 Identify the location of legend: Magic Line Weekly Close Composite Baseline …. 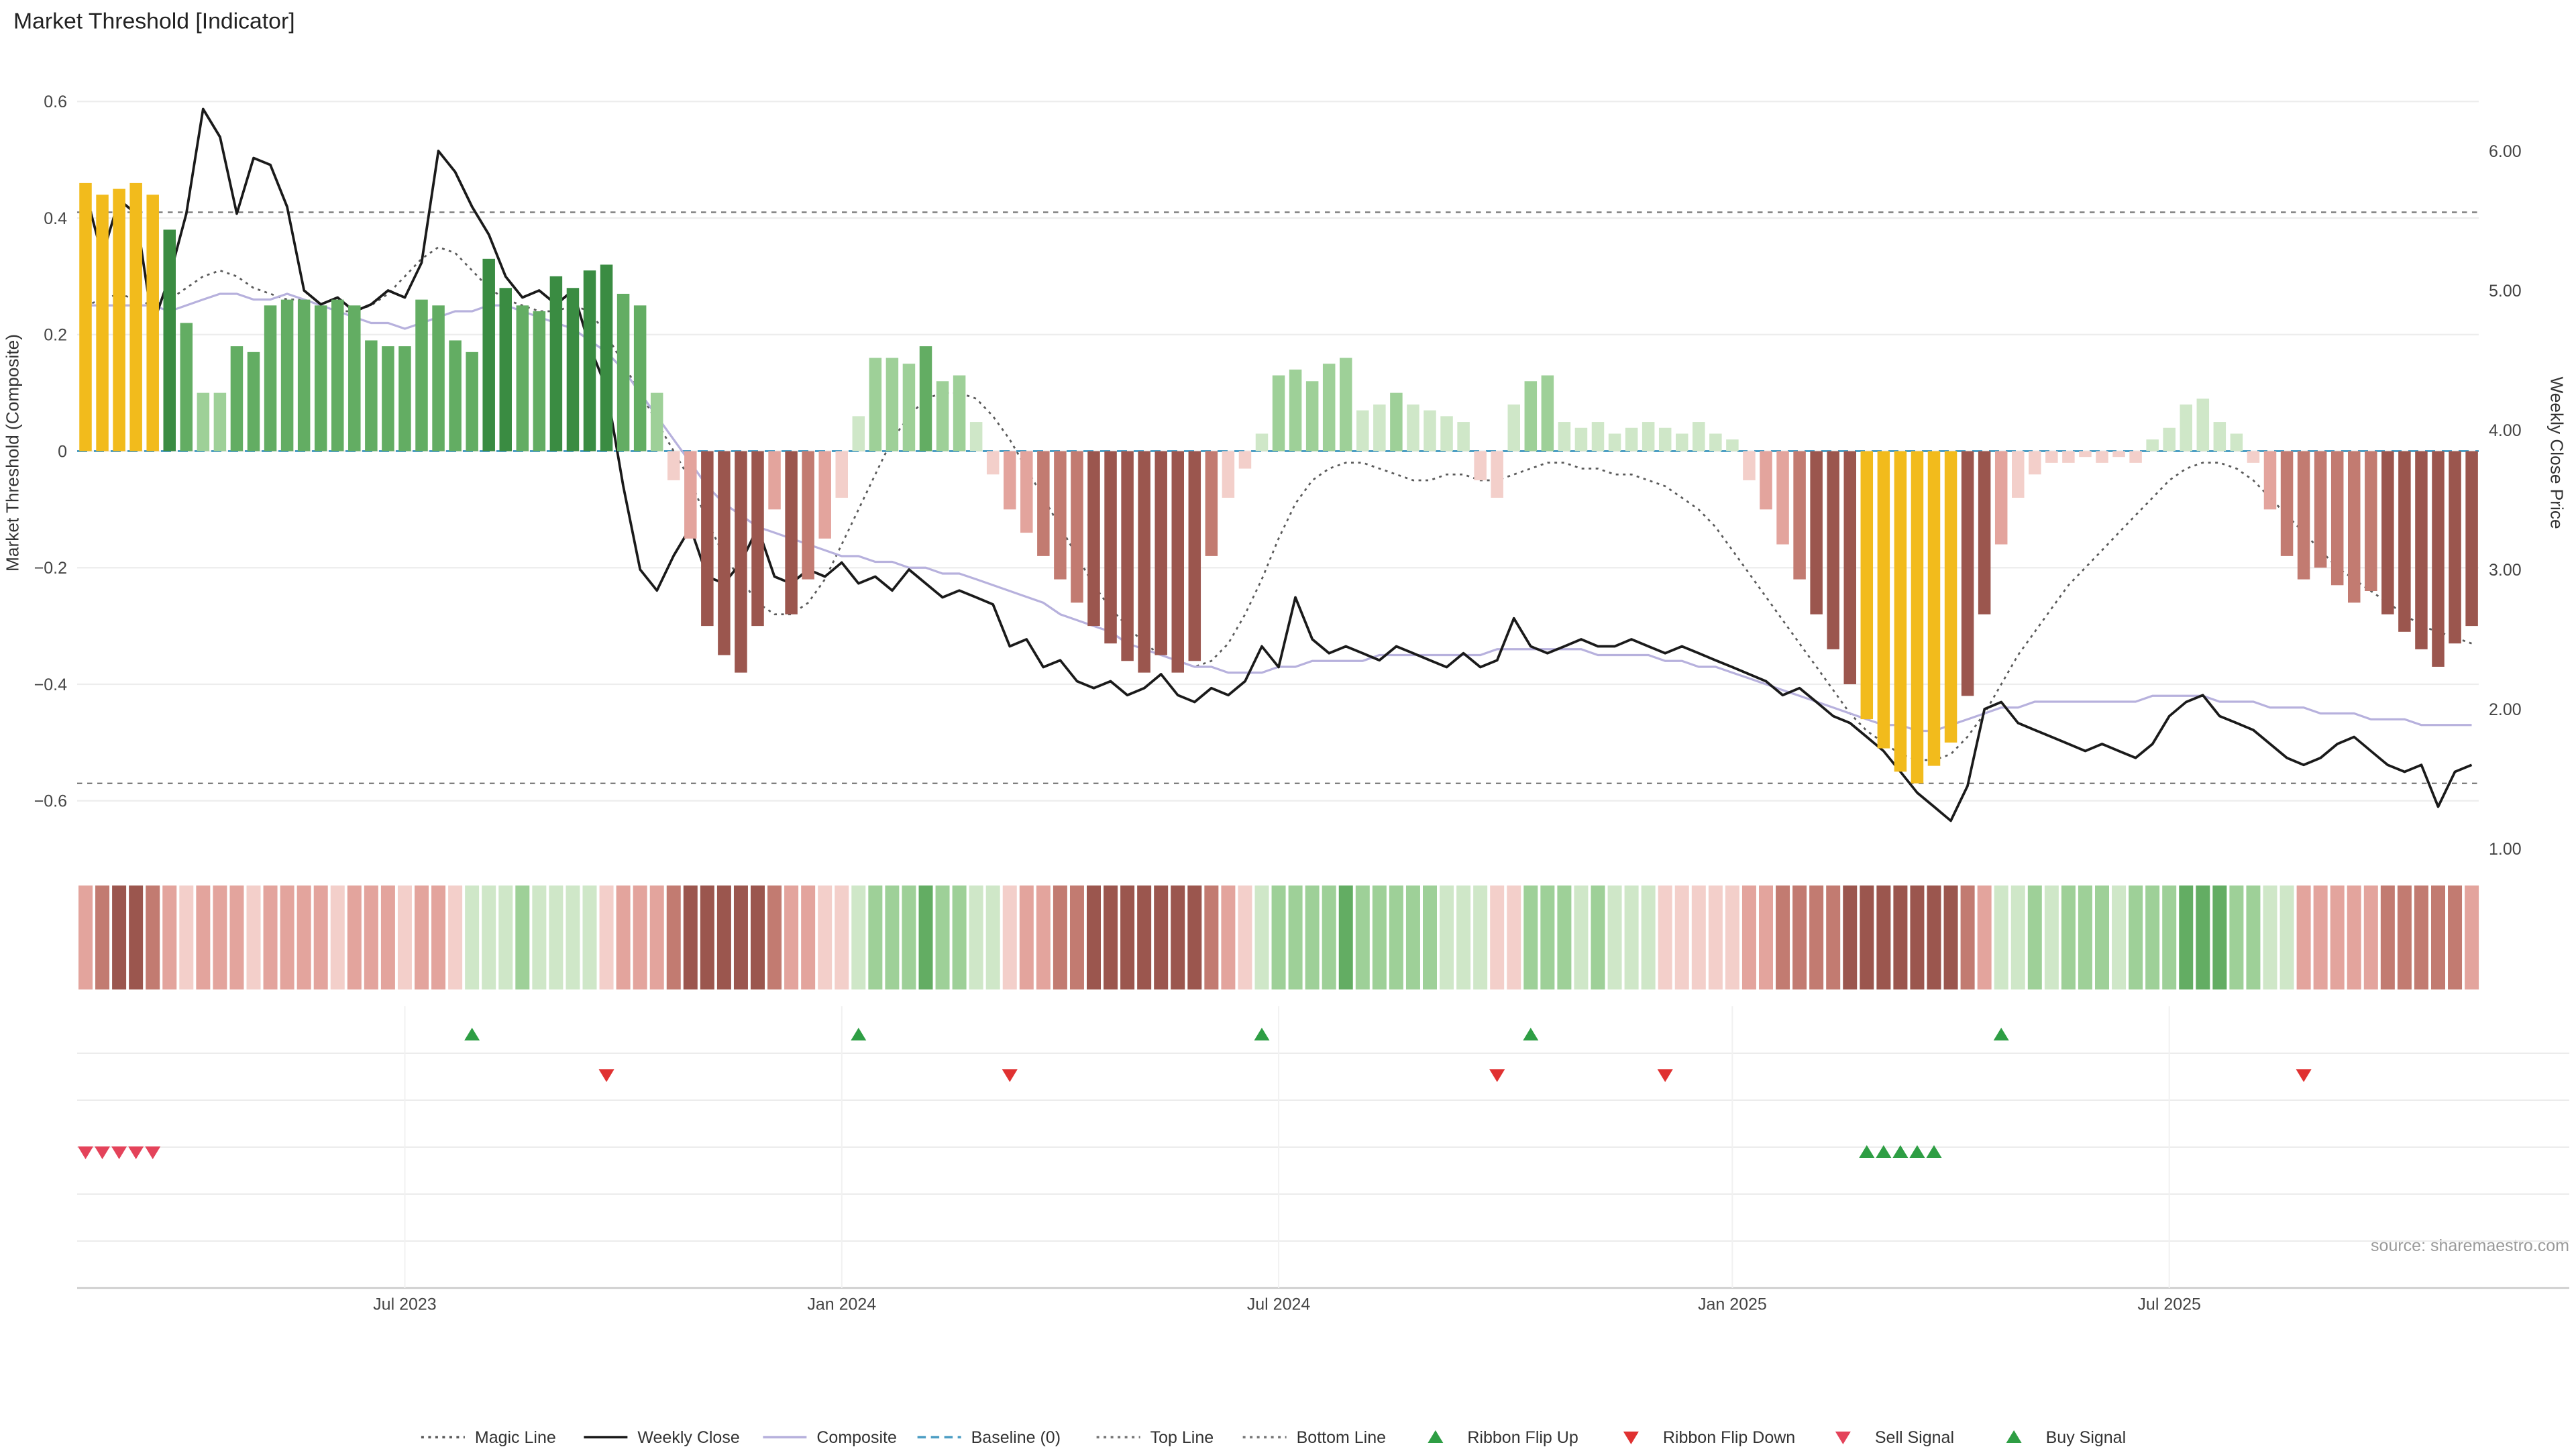
(1273, 1437).